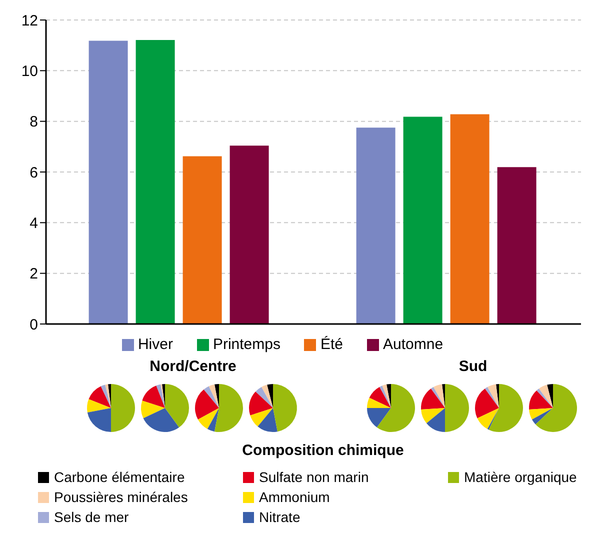  I want to click on chart-title: Nord/Centre, so click(193, 366).